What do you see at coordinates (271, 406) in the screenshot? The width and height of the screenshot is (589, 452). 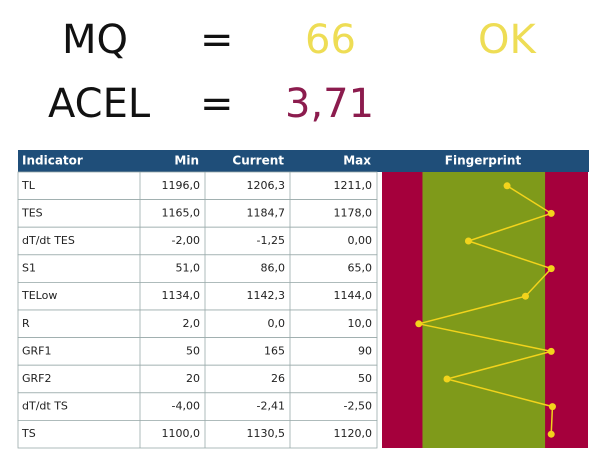 I see `table-cell: -2,41` at bounding box center [271, 406].